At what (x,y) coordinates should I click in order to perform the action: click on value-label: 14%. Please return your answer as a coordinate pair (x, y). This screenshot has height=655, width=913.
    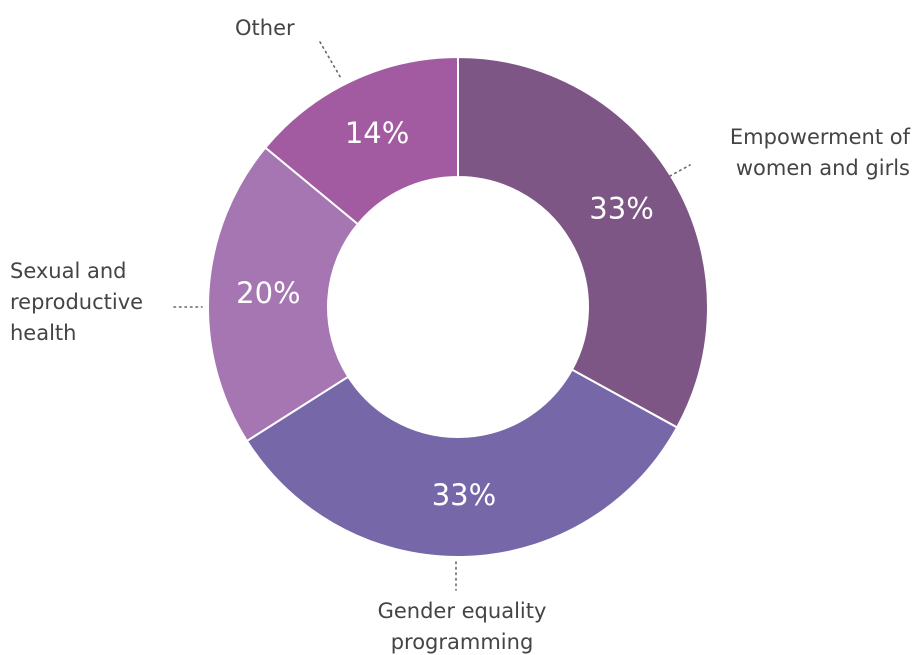
    Looking at the image, I should click on (377, 133).